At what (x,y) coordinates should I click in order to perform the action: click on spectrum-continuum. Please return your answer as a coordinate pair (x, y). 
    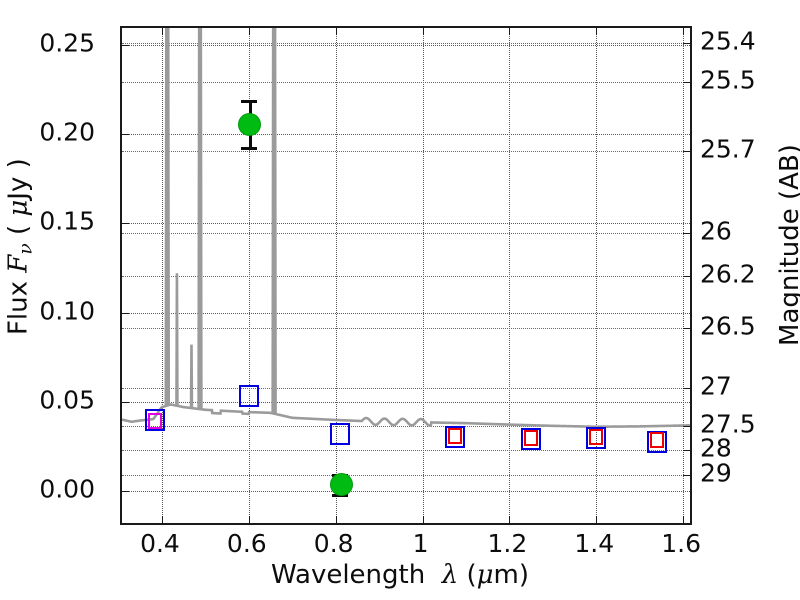
    Looking at the image, I should click on (406, 416).